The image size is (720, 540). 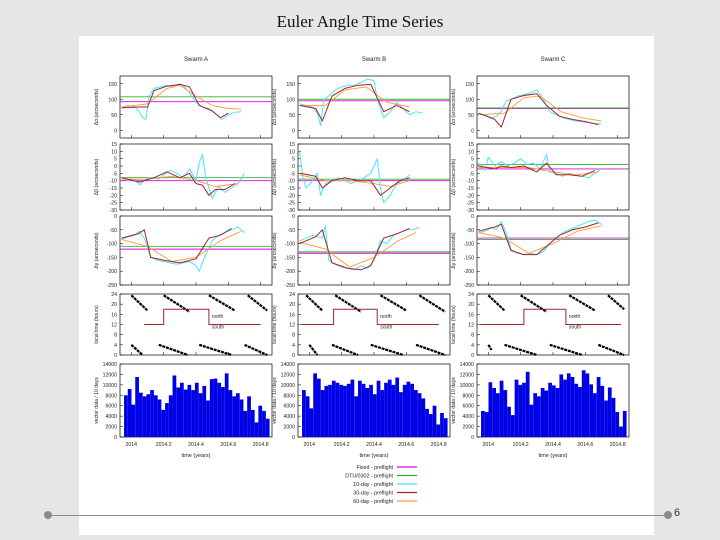 What do you see at coordinates (289, 396) in the screenshot?
I see `y-tick-label: 8000` at bounding box center [289, 396].